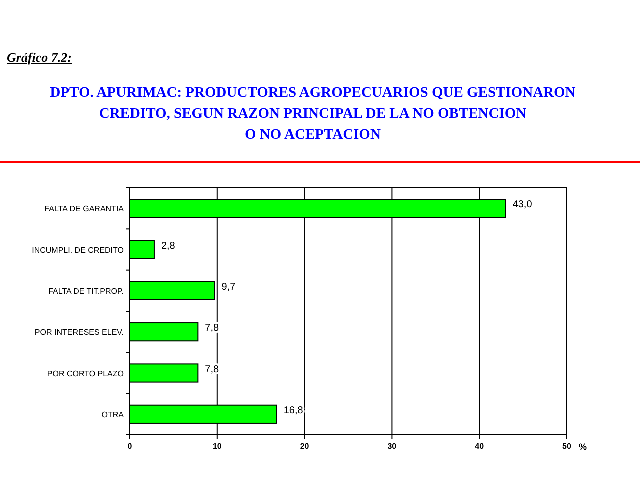  Describe the element at coordinates (567, 446) in the screenshot. I see `x-tick-label: 50` at that location.